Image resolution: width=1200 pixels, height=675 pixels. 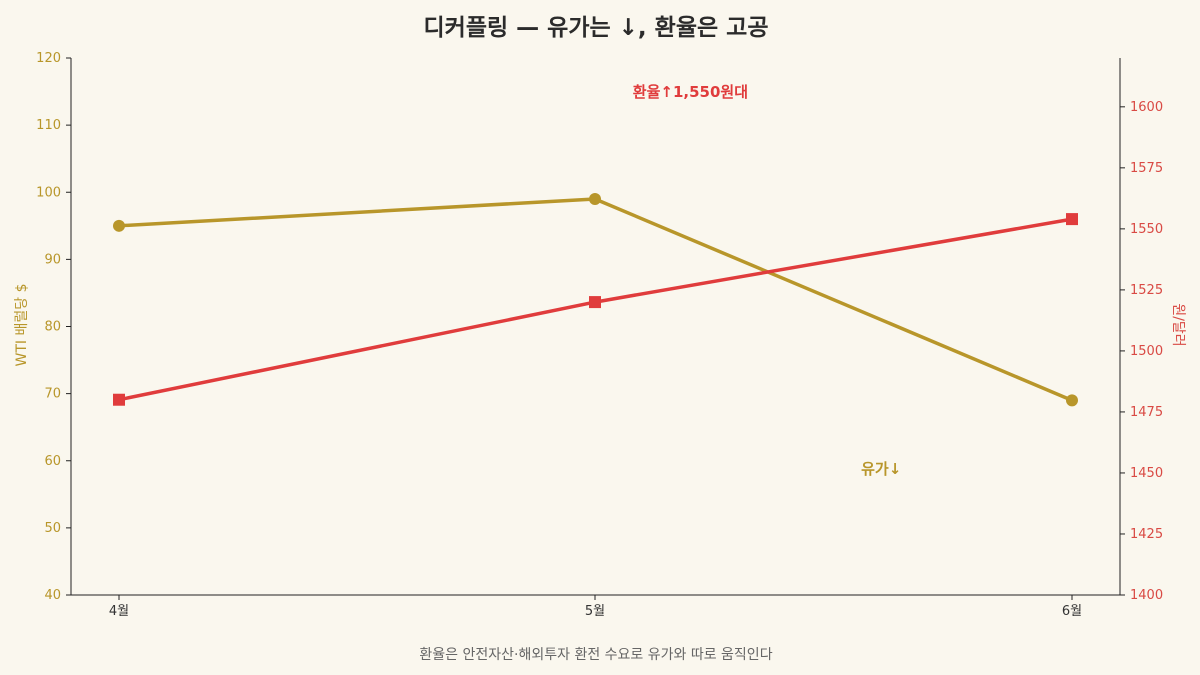 What do you see at coordinates (52, 461) in the screenshot?
I see `y-left-tick-label: 60` at bounding box center [52, 461].